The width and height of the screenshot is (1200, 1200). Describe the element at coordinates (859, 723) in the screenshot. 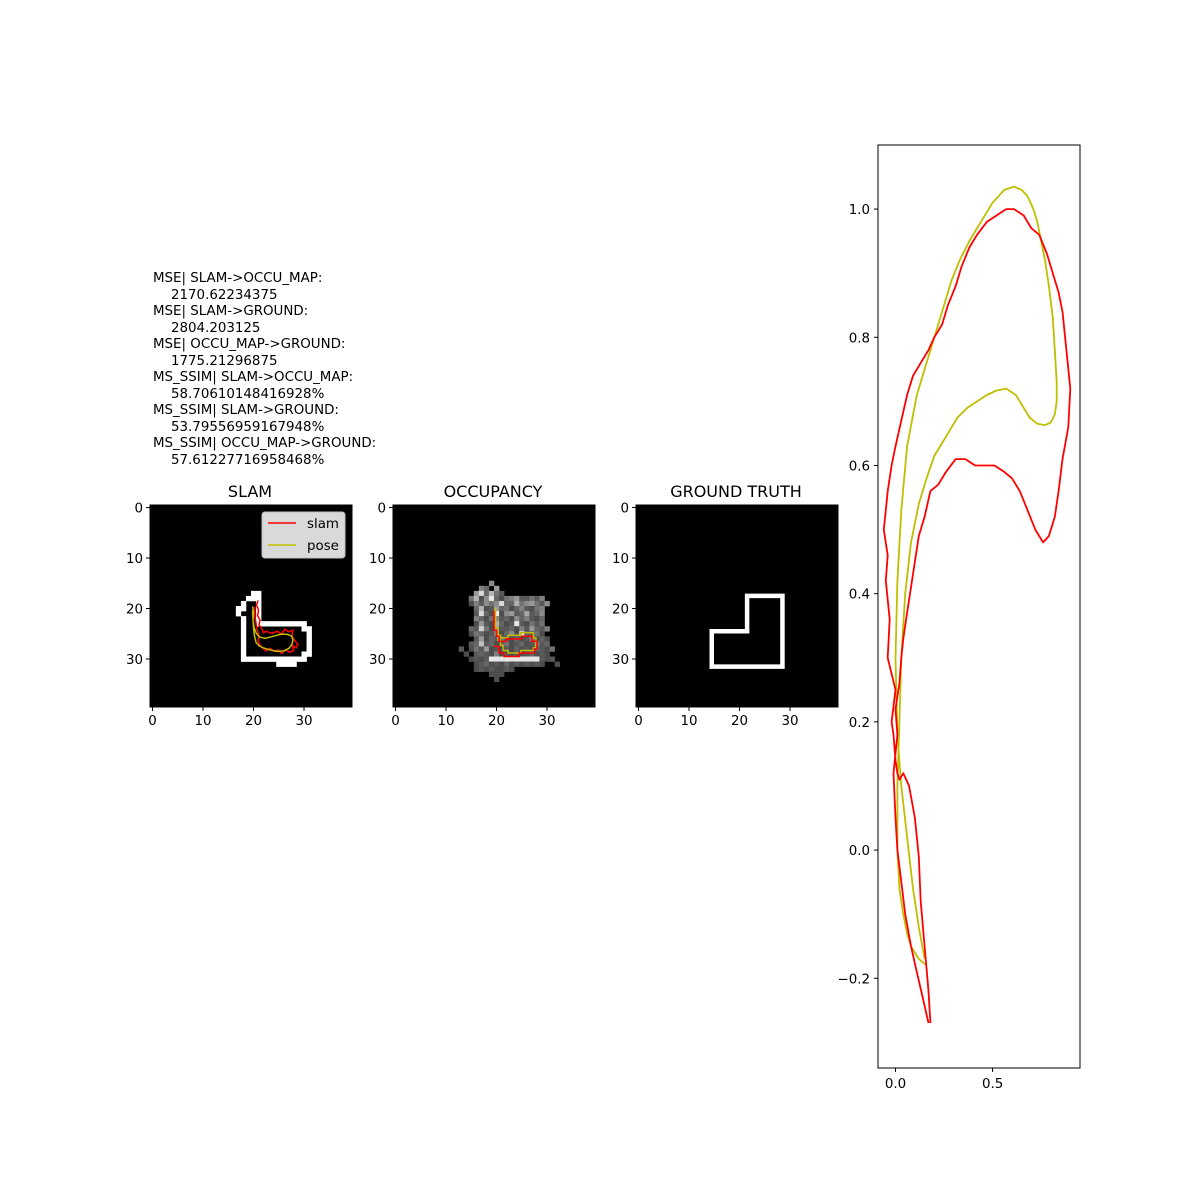

I see `y-tick-label: 0.2` at that location.